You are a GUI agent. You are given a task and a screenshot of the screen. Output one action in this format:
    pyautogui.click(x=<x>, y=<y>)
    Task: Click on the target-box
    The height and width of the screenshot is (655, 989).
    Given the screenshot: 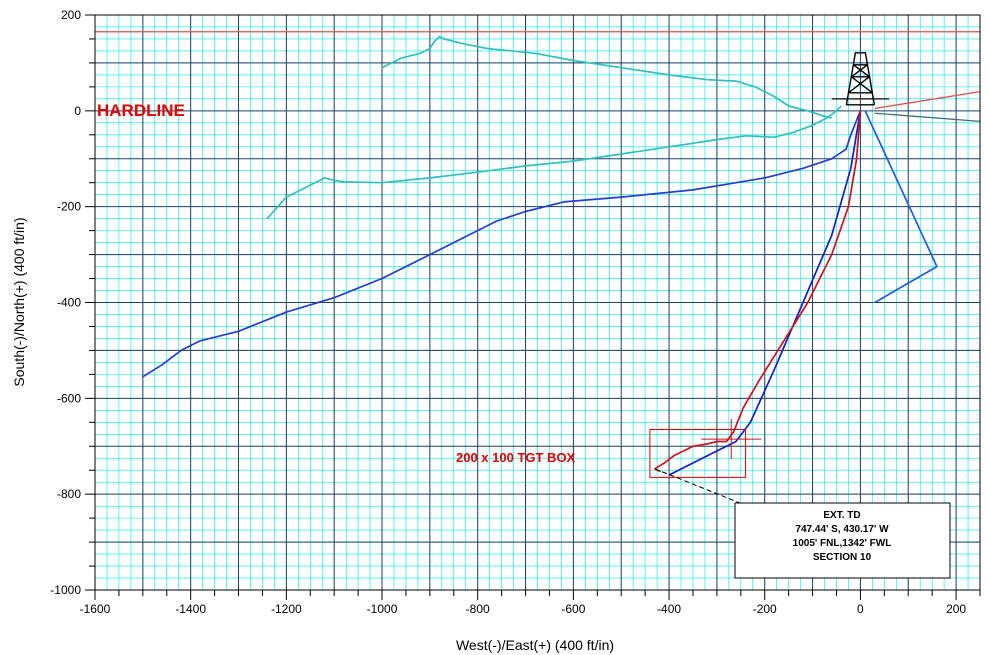 What is the action you would take?
    pyautogui.click(x=698, y=453)
    